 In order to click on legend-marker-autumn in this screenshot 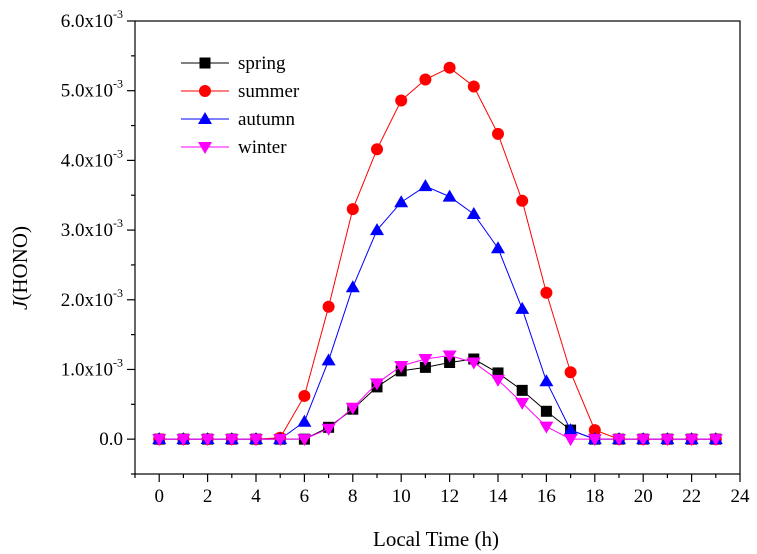, I will do `click(205, 118)`.